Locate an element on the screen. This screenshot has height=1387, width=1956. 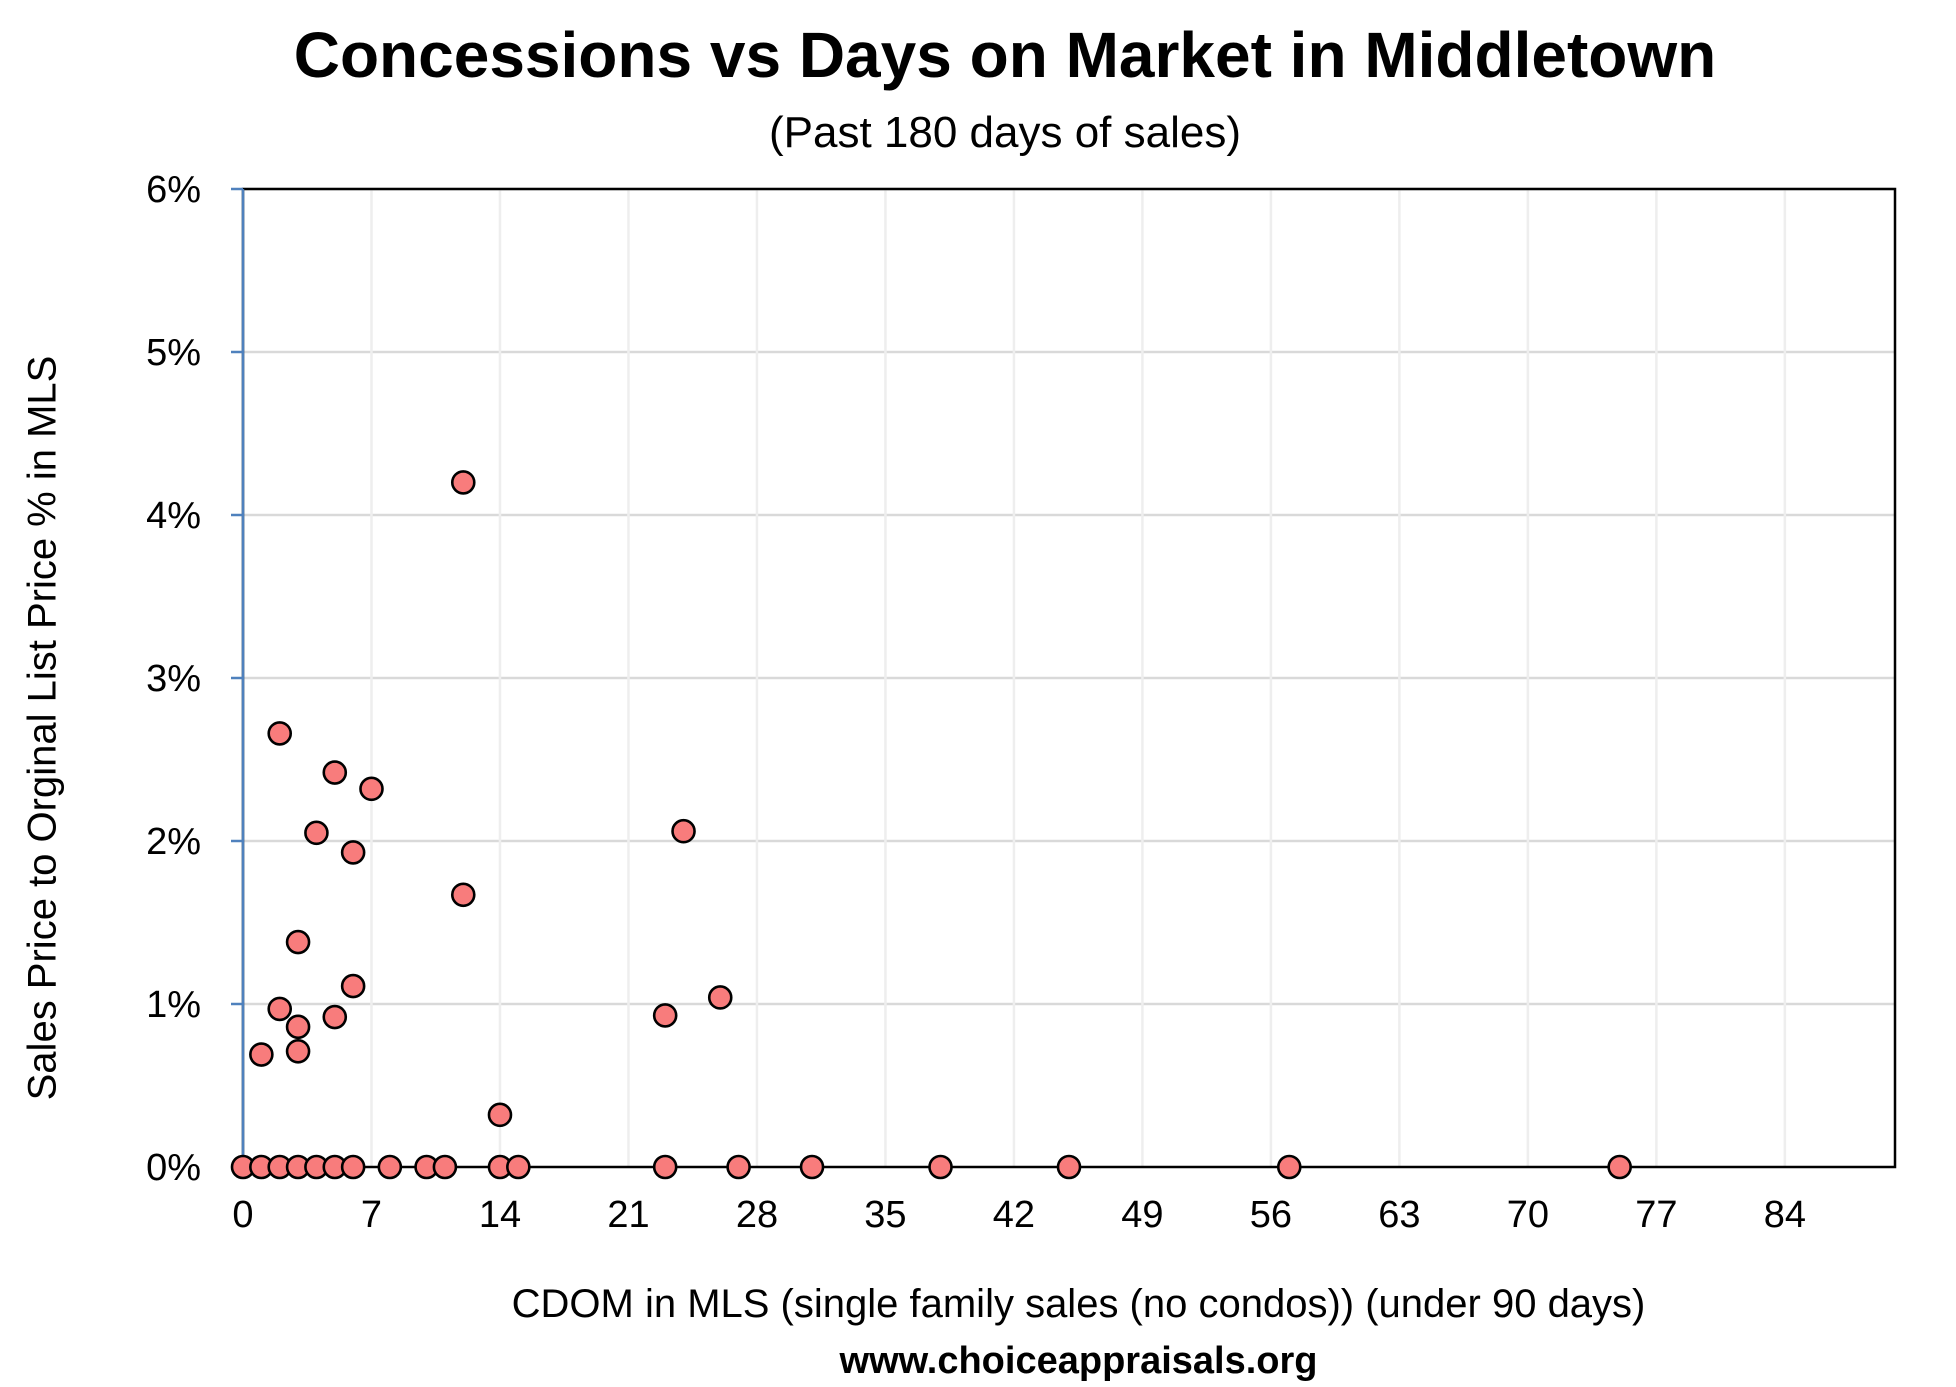
x-tick-label: 21 is located at coordinates (628, 1215).